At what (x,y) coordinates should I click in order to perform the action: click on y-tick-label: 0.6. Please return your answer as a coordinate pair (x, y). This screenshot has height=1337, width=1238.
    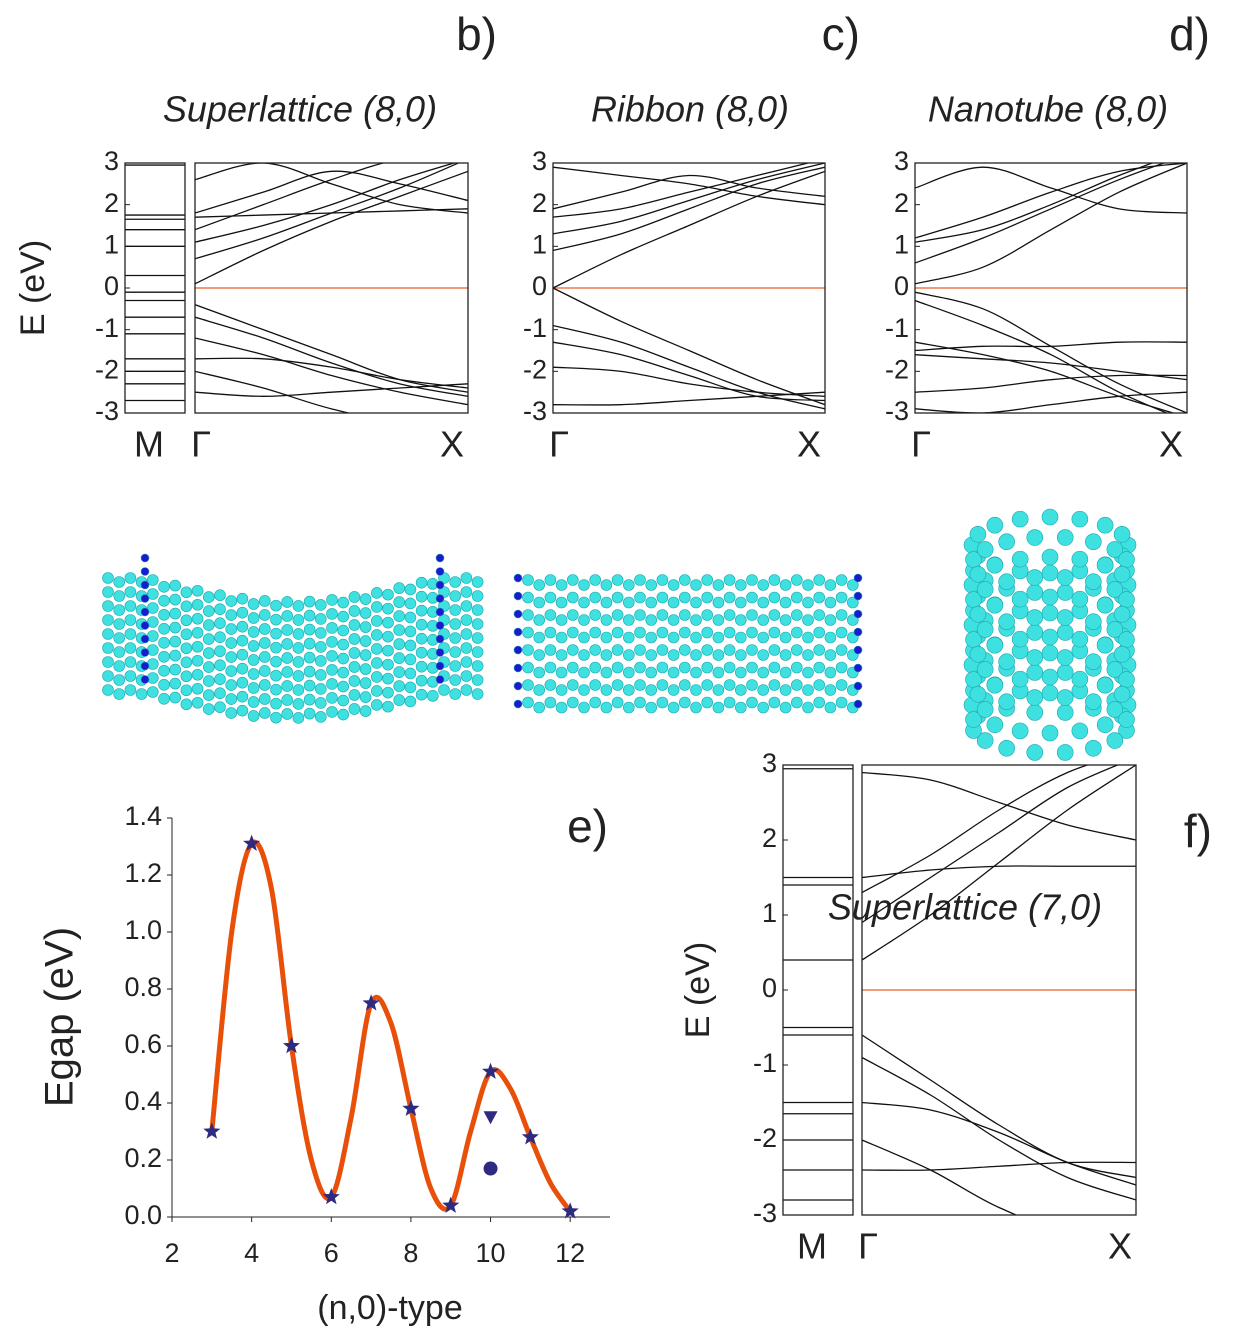
    Looking at the image, I should click on (143, 1044).